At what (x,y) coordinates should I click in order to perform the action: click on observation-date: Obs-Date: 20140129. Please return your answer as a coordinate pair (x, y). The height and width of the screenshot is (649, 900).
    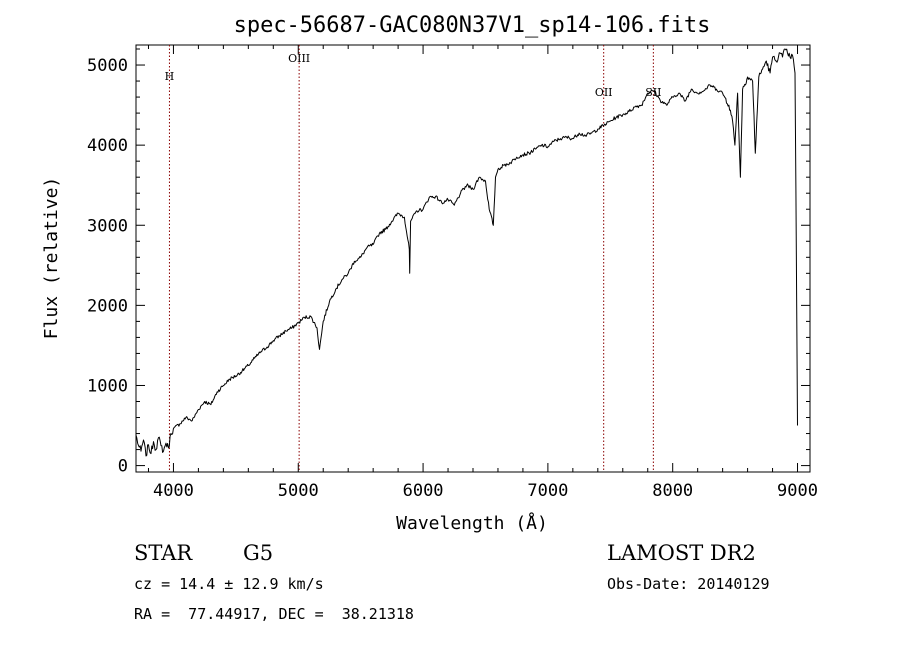
    Looking at the image, I should click on (688, 584).